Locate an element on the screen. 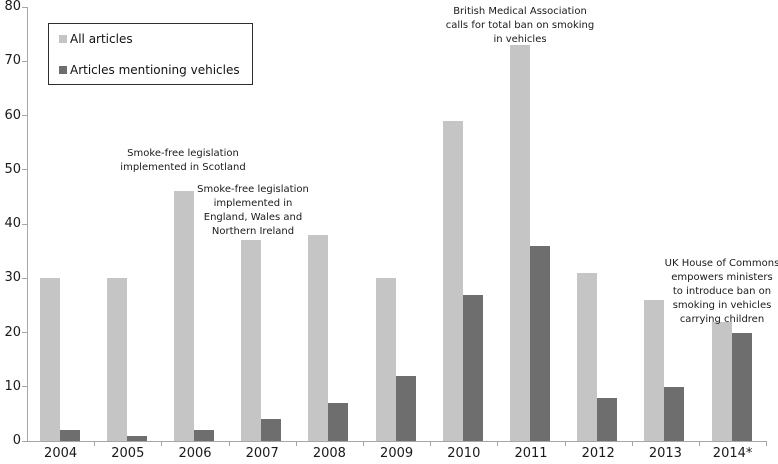 This screenshot has width=778, height=464. bar-2005-all-articles is located at coordinates (116, 359).